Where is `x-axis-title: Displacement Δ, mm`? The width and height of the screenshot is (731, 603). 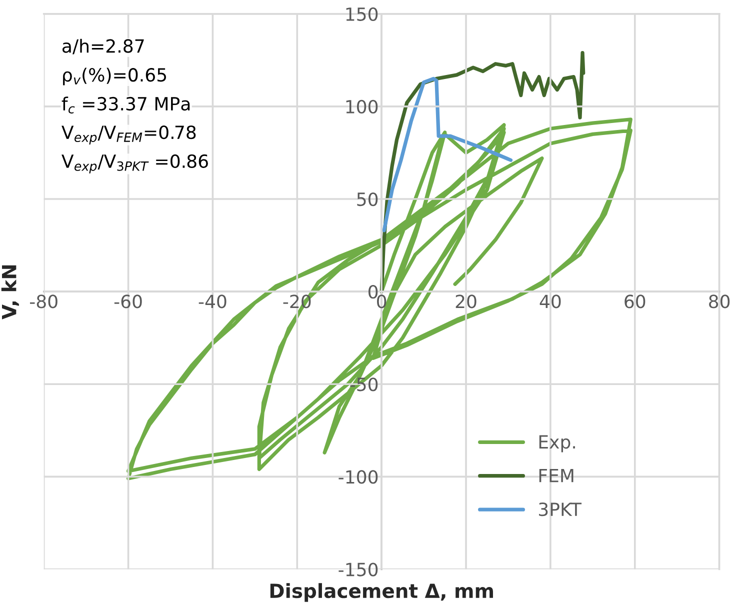
x-axis-title: Displacement Δ, mm is located at coordinates (381, 592).